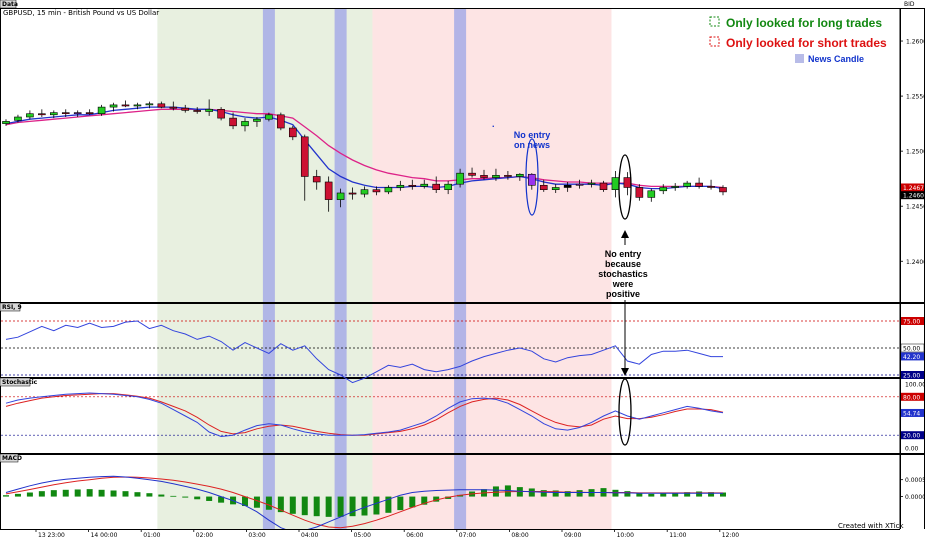 This screenshot has height=539, width=925. I want to click on time-label-5: 04:00, so click(309, 535).